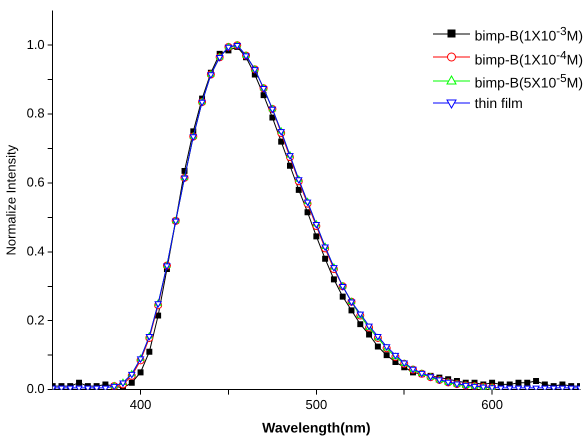 This screenshot has width=585, height=441. I want to click on y-tick-label: 0.6, so click(35, 182).